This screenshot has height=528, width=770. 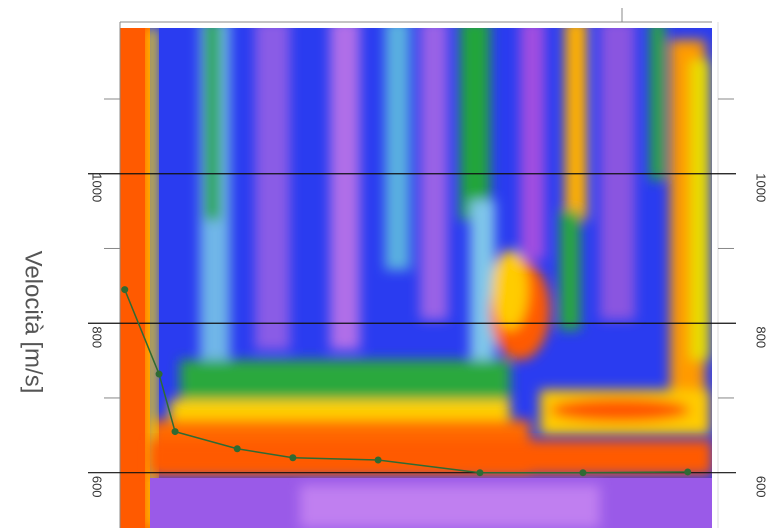 What do you see at coordinates (97, 187) in the screenshot?
I see `y-tick-label: 1000` at bounding box center [97, 187].